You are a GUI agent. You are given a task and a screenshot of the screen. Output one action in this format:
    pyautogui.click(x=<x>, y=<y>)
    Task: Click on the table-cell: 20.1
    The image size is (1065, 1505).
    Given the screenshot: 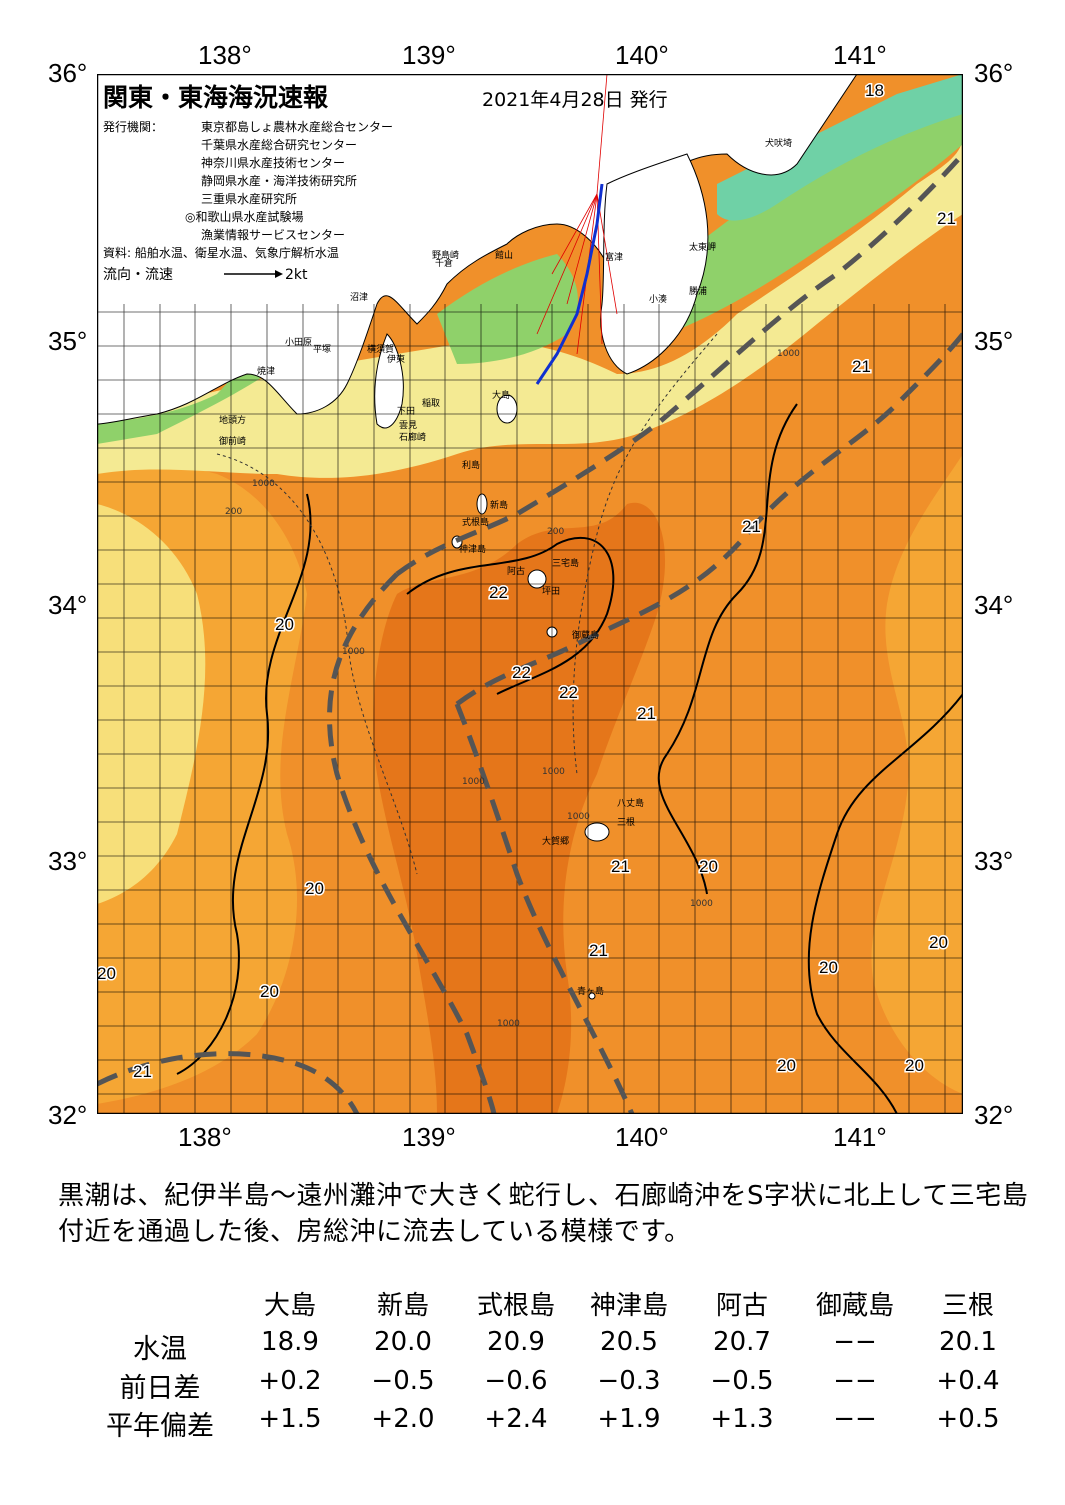 What is the action you would take?
    pyautogui.click(x=968, y=1342)
    